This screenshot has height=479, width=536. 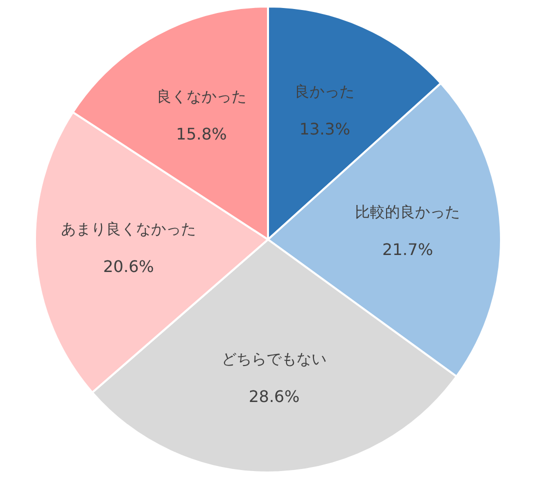 What do you see at coordinates (128, 266) in the screenshot?
I see `data-label: 20.6%` at bounding box center [128, 266].